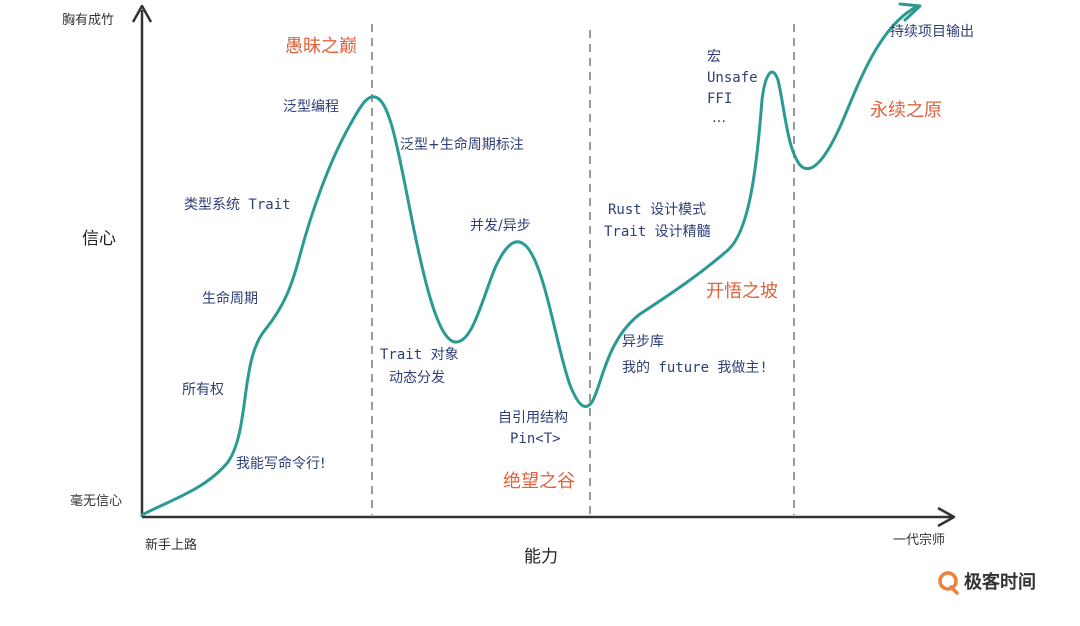  Describe the element at coordinates (203, 390) in the screenshot. I see `label-ownership: 所有权` at that location.